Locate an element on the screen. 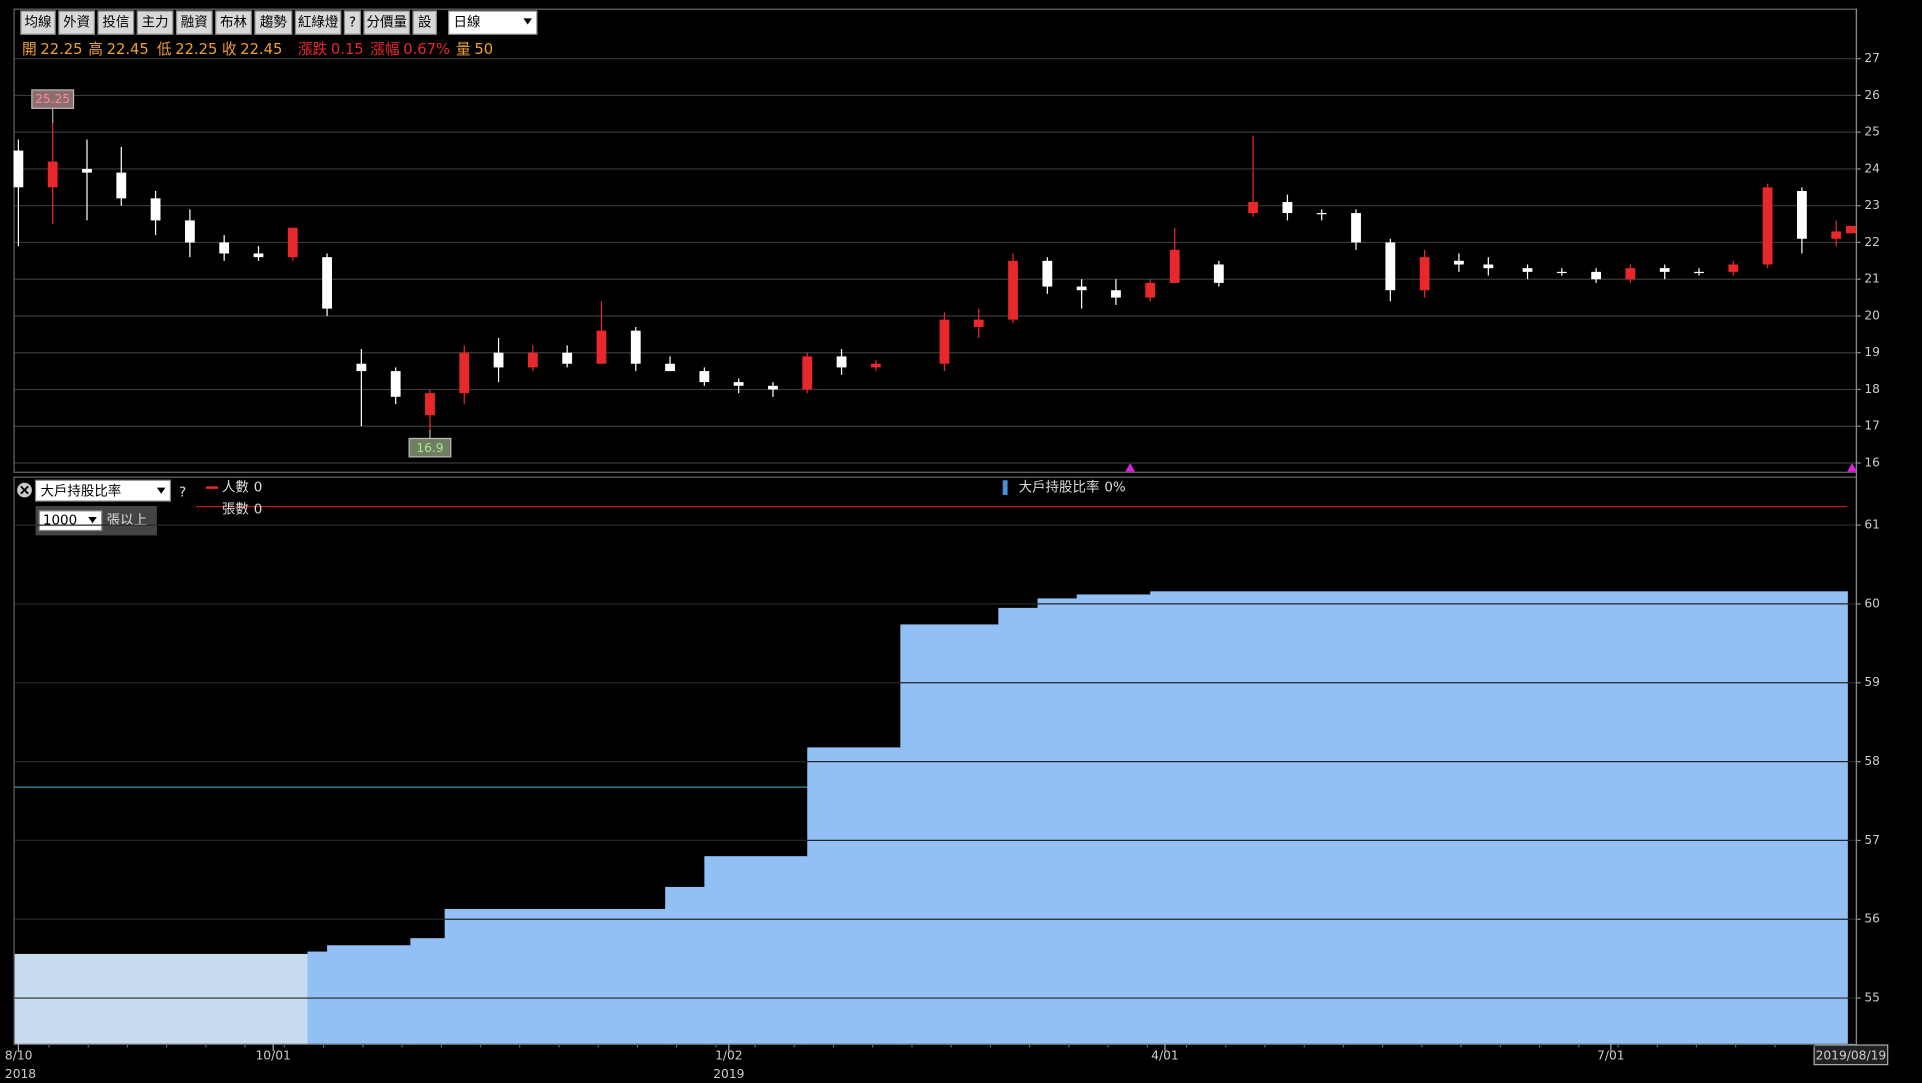  quote-value: 50 is located at coordinates (483, 49).